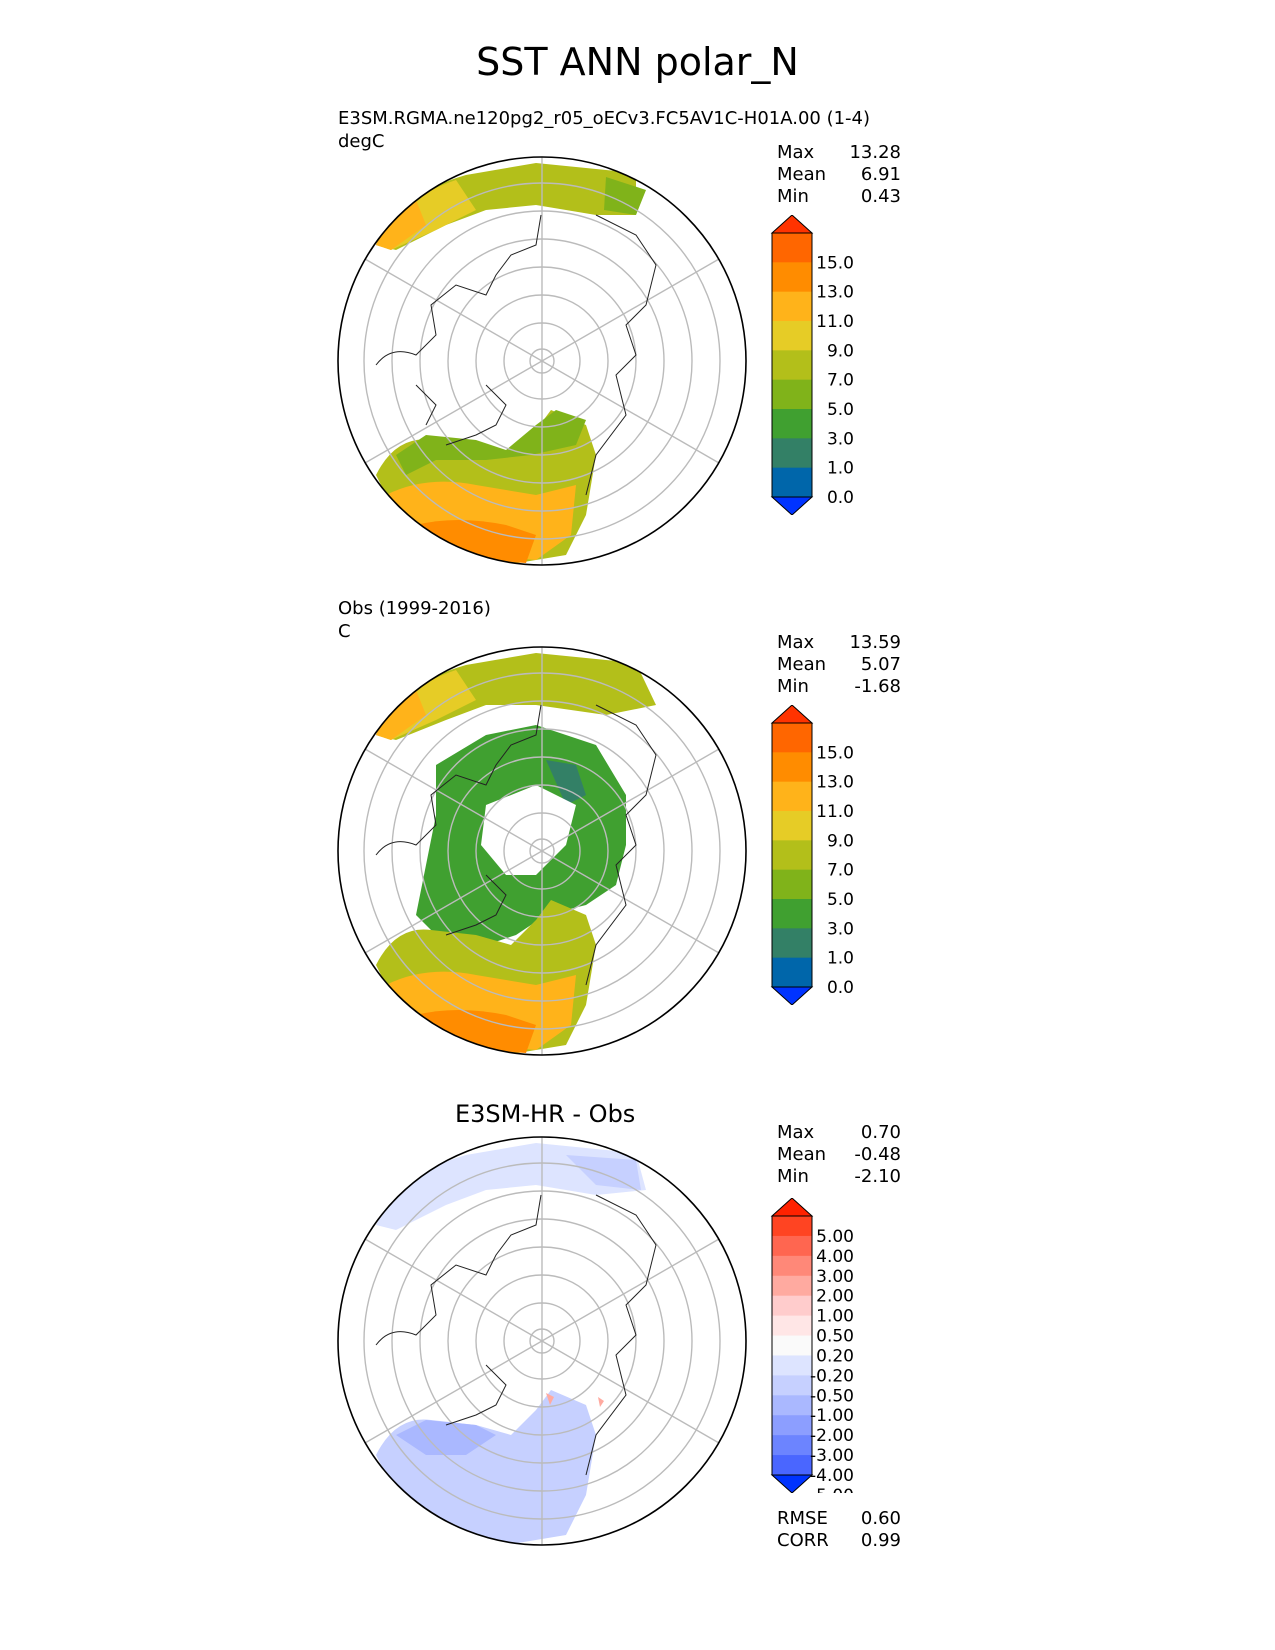 The height and width of the screenshot is (1650, 1275). I want to click on panel-2-colorbar-tick-label: 13.0, so click(835, 783).